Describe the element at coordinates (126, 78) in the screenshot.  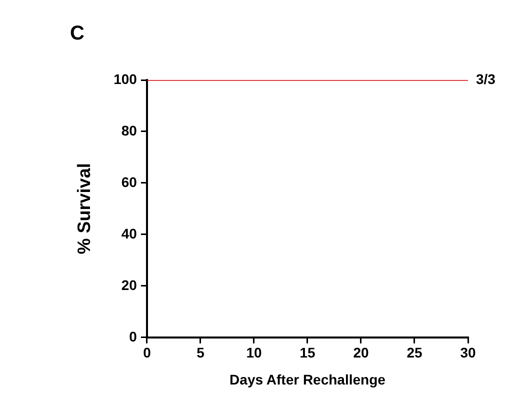
I see `y-tick-label: 100` at that location.